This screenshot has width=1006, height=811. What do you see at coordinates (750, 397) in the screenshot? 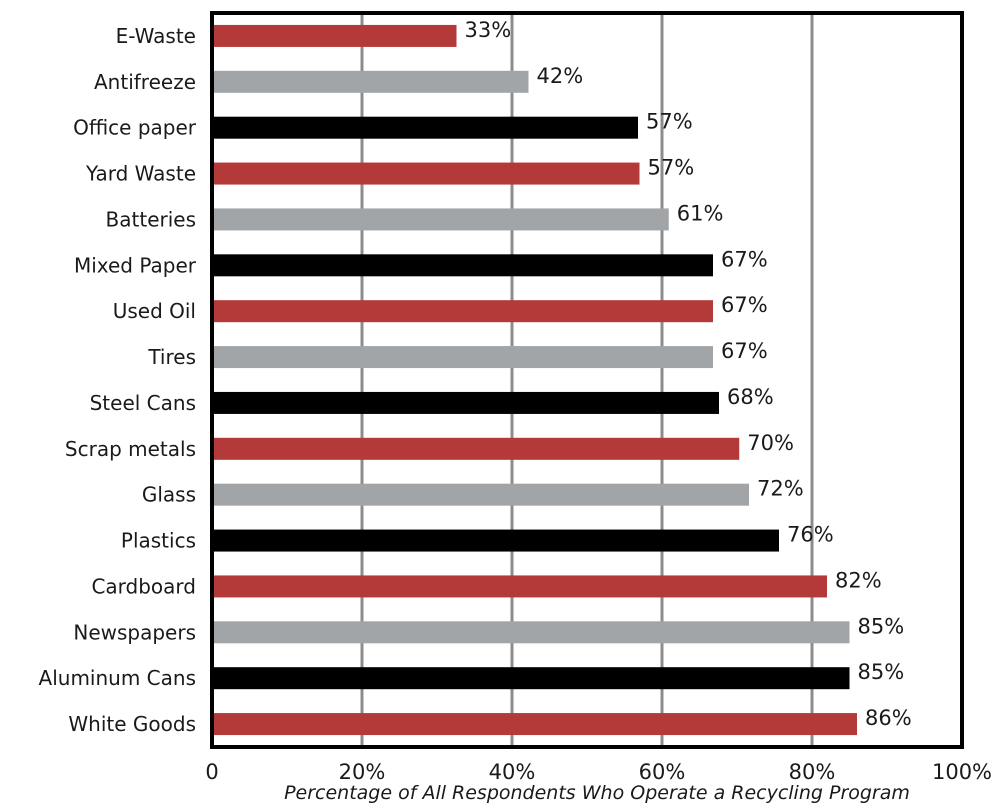
I see `value-label: 68%` at bounding box center [750, 397].